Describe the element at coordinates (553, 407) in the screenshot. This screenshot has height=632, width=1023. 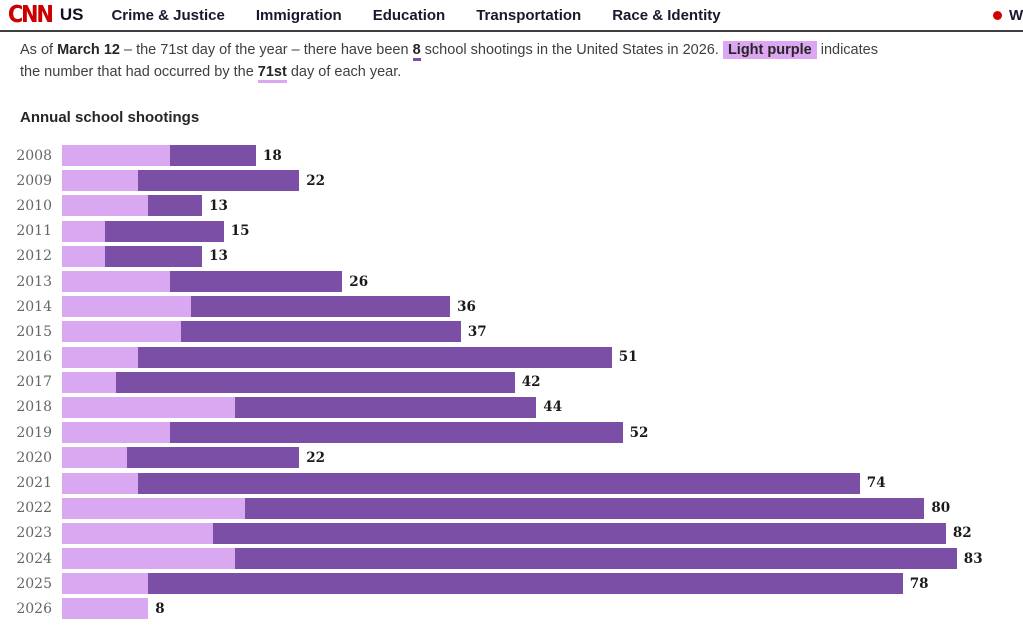
I see `bar-value-label: 44` at that location.